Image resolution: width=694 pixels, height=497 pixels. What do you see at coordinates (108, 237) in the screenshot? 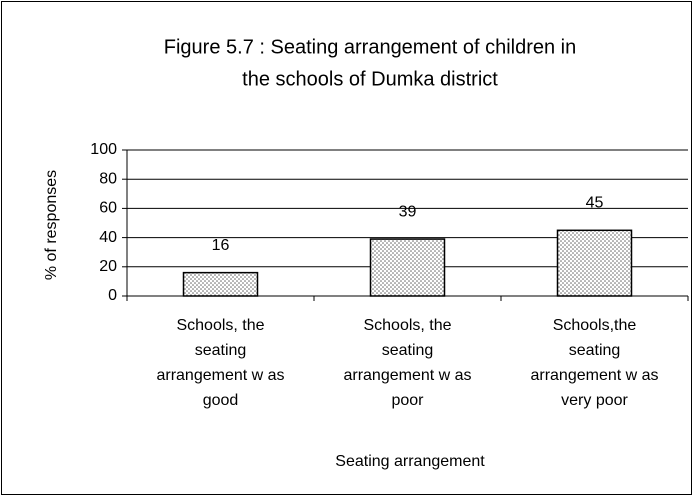
I see `y-tick-label: 40` at bounding box center [108, 237].